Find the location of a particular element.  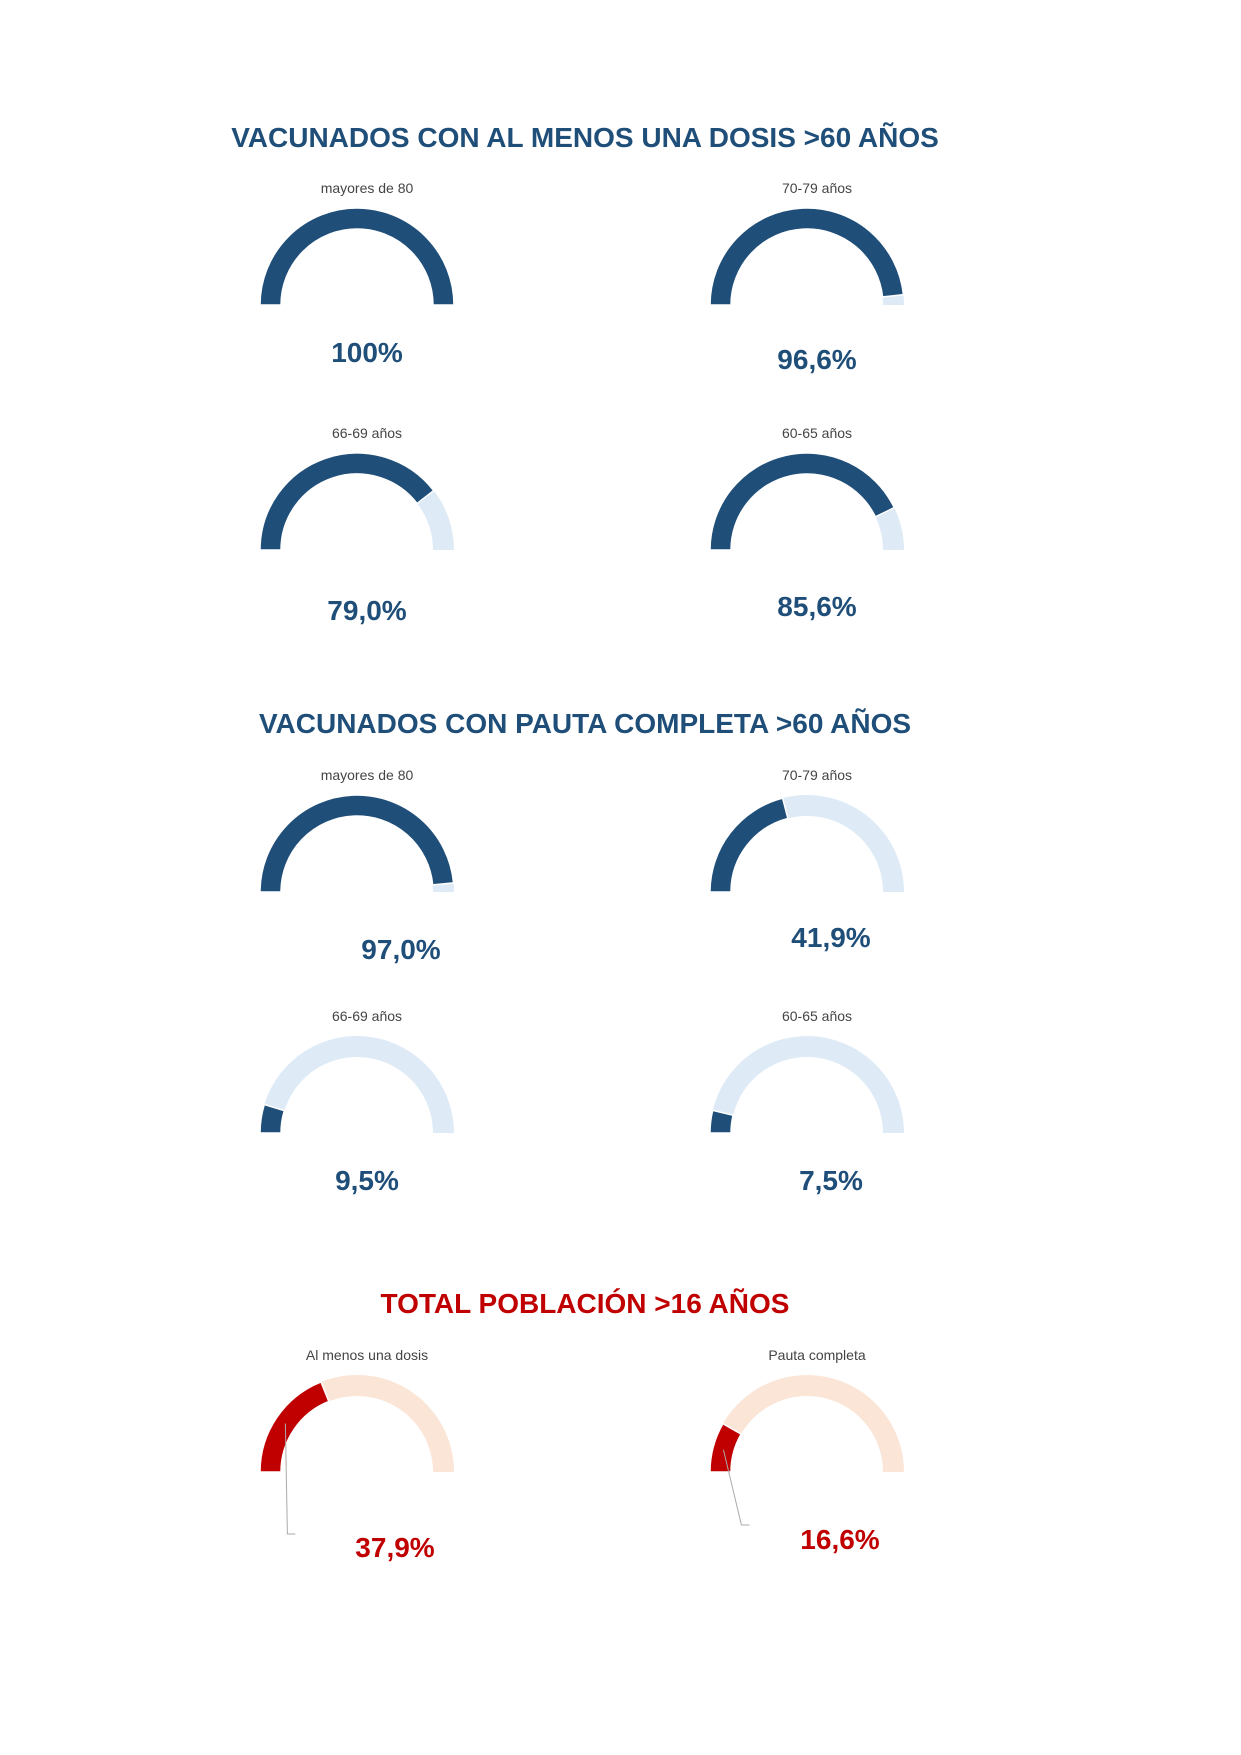

gauge-complete-60-65: 60-65 años 7,5% is located at coordinates (857, 1148).